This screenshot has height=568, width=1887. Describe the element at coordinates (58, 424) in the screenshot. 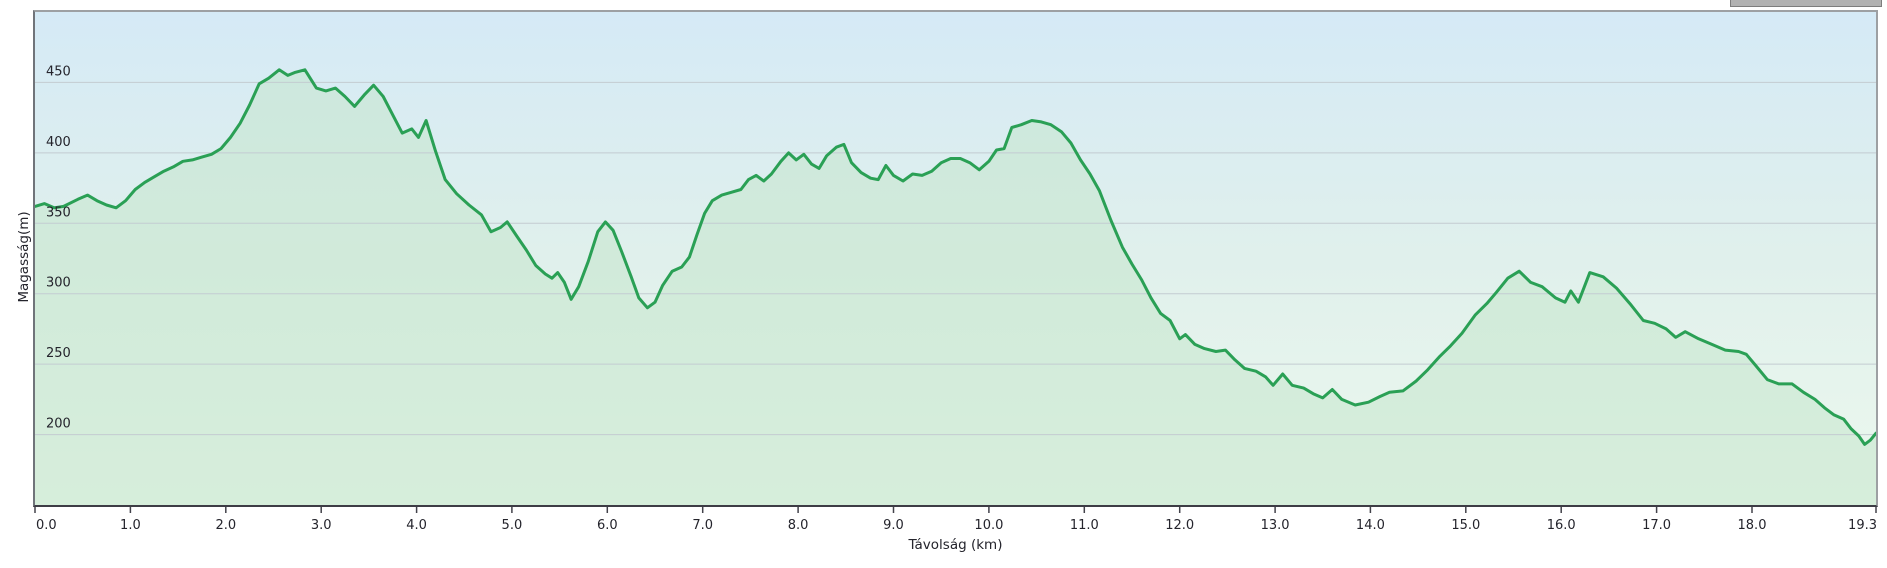

I see `y-tick-label: 200` at that location.